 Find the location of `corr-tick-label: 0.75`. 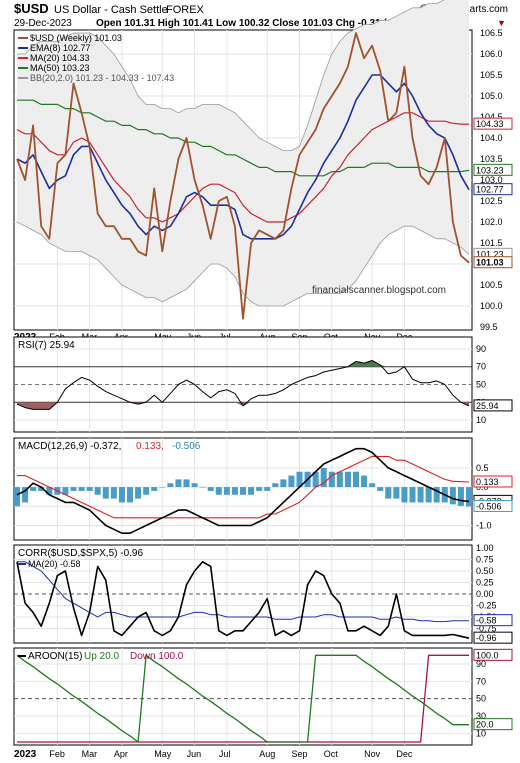

corr-tick-label: 0.75 is located at coordinates (485, 560).